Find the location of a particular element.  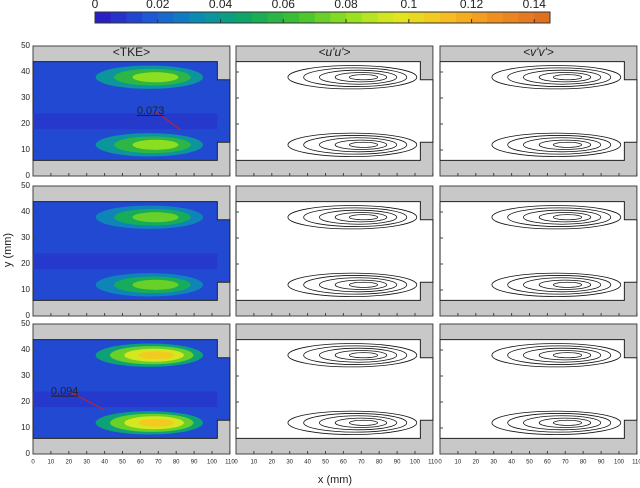

y-tick-label: 10 is located at coordinates (25, 289).